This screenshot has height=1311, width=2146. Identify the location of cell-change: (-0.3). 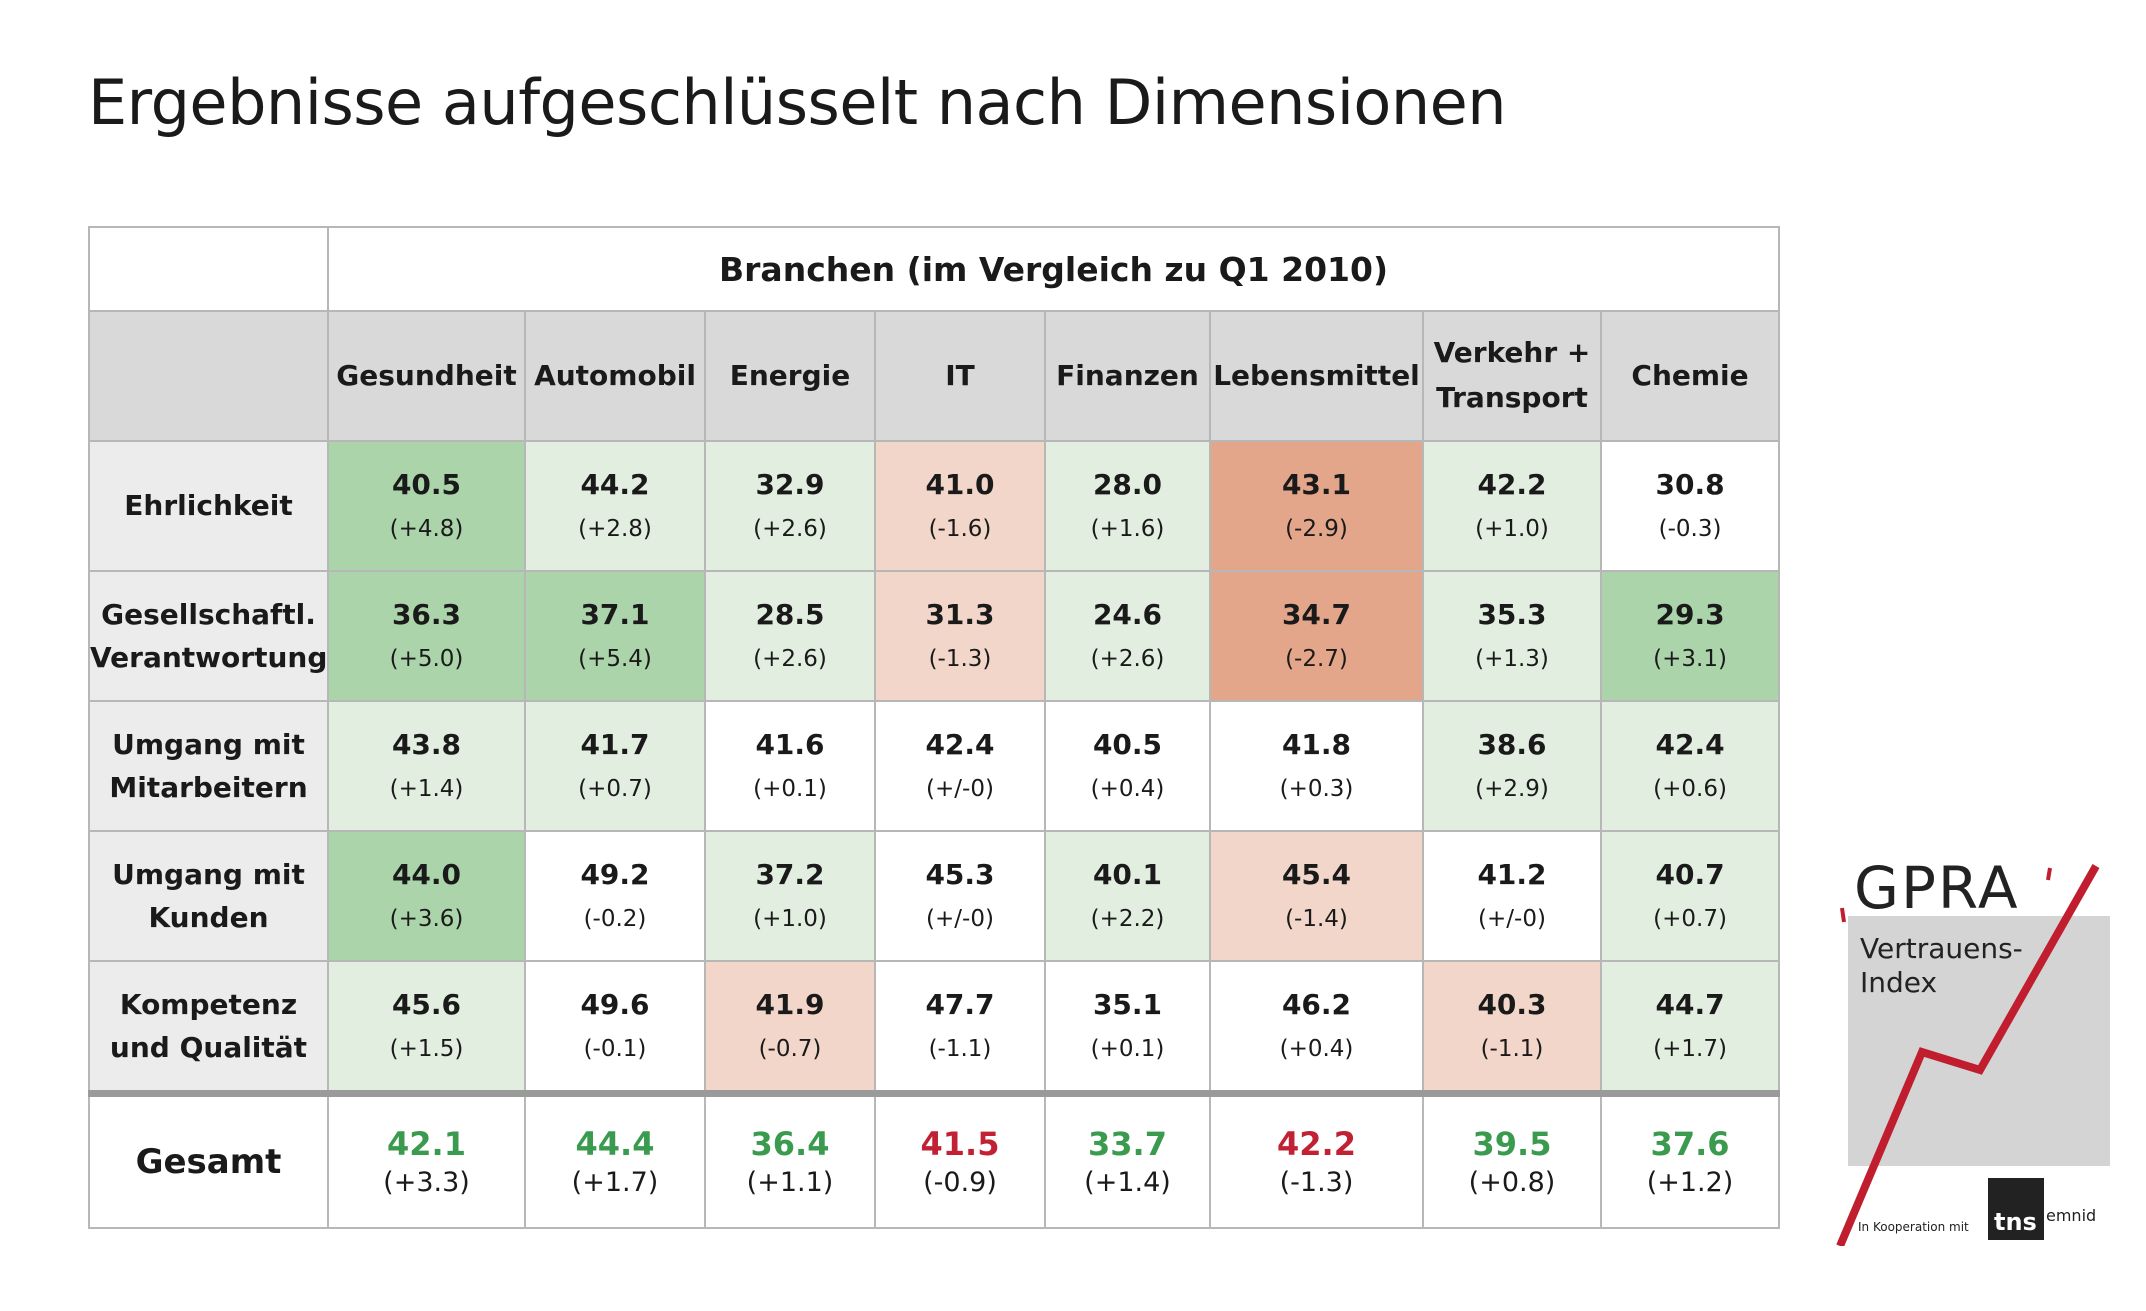
(1690, 529).